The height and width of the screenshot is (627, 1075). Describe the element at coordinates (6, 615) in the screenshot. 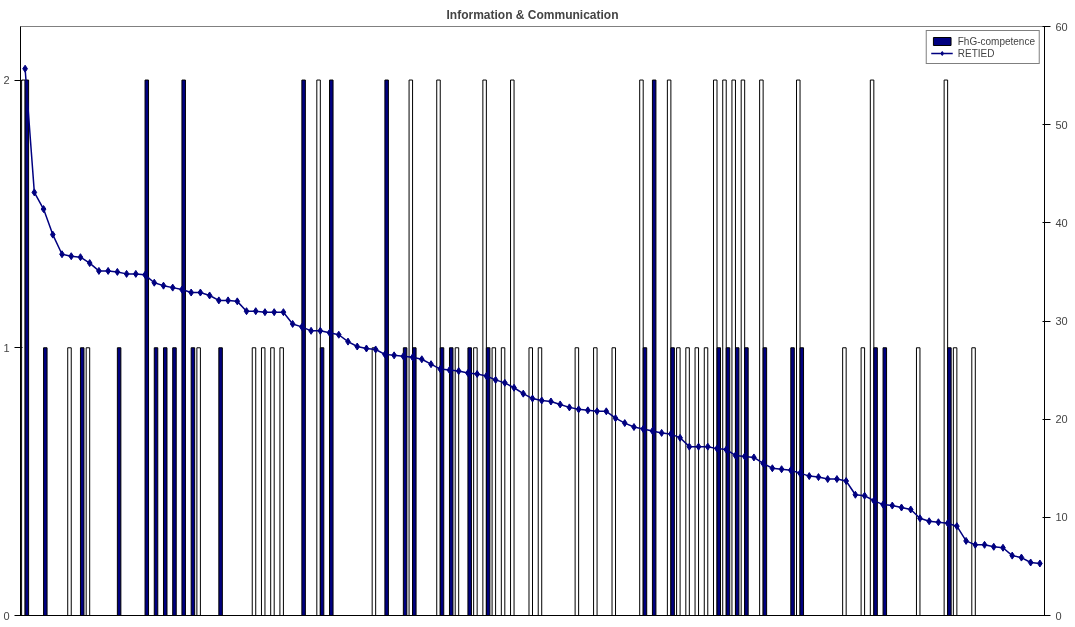

I see `y-tick-label: 0` at that location.